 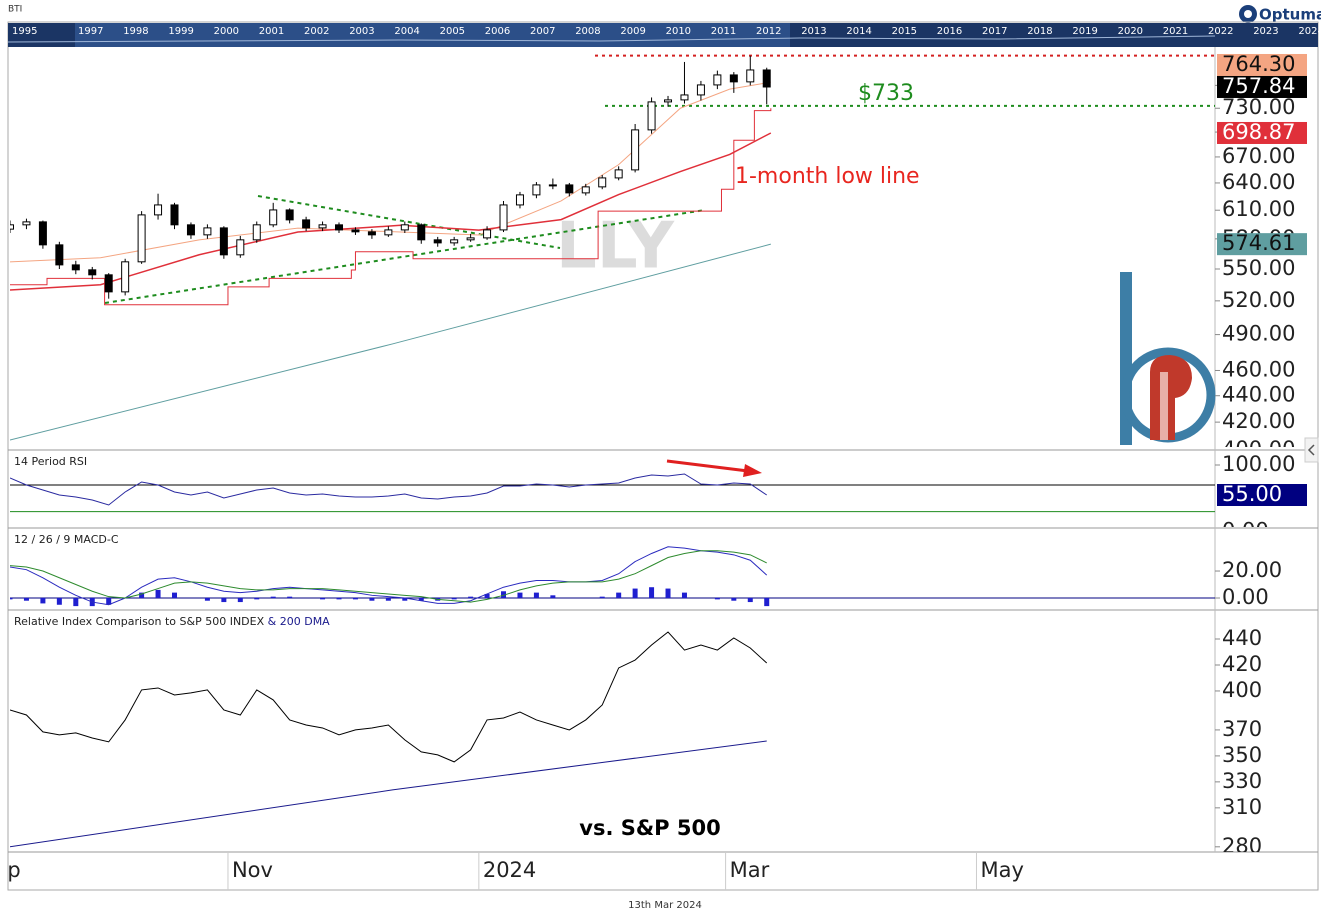 What do you see at coordinates (452, 31) in the screenshot?
I see `year-label: 2005` at bounding box center [452, 31].